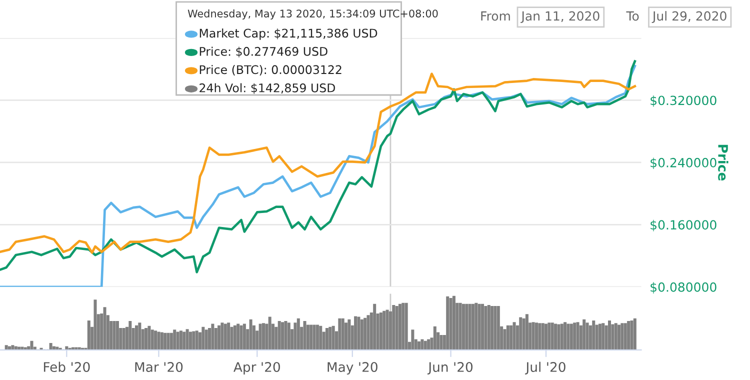 The image size is (750, 380). What do you see at coordinates (683, 226) in the screenshot?
I see `y-tick-label: $0.160000` at bounding box center [683, 226].